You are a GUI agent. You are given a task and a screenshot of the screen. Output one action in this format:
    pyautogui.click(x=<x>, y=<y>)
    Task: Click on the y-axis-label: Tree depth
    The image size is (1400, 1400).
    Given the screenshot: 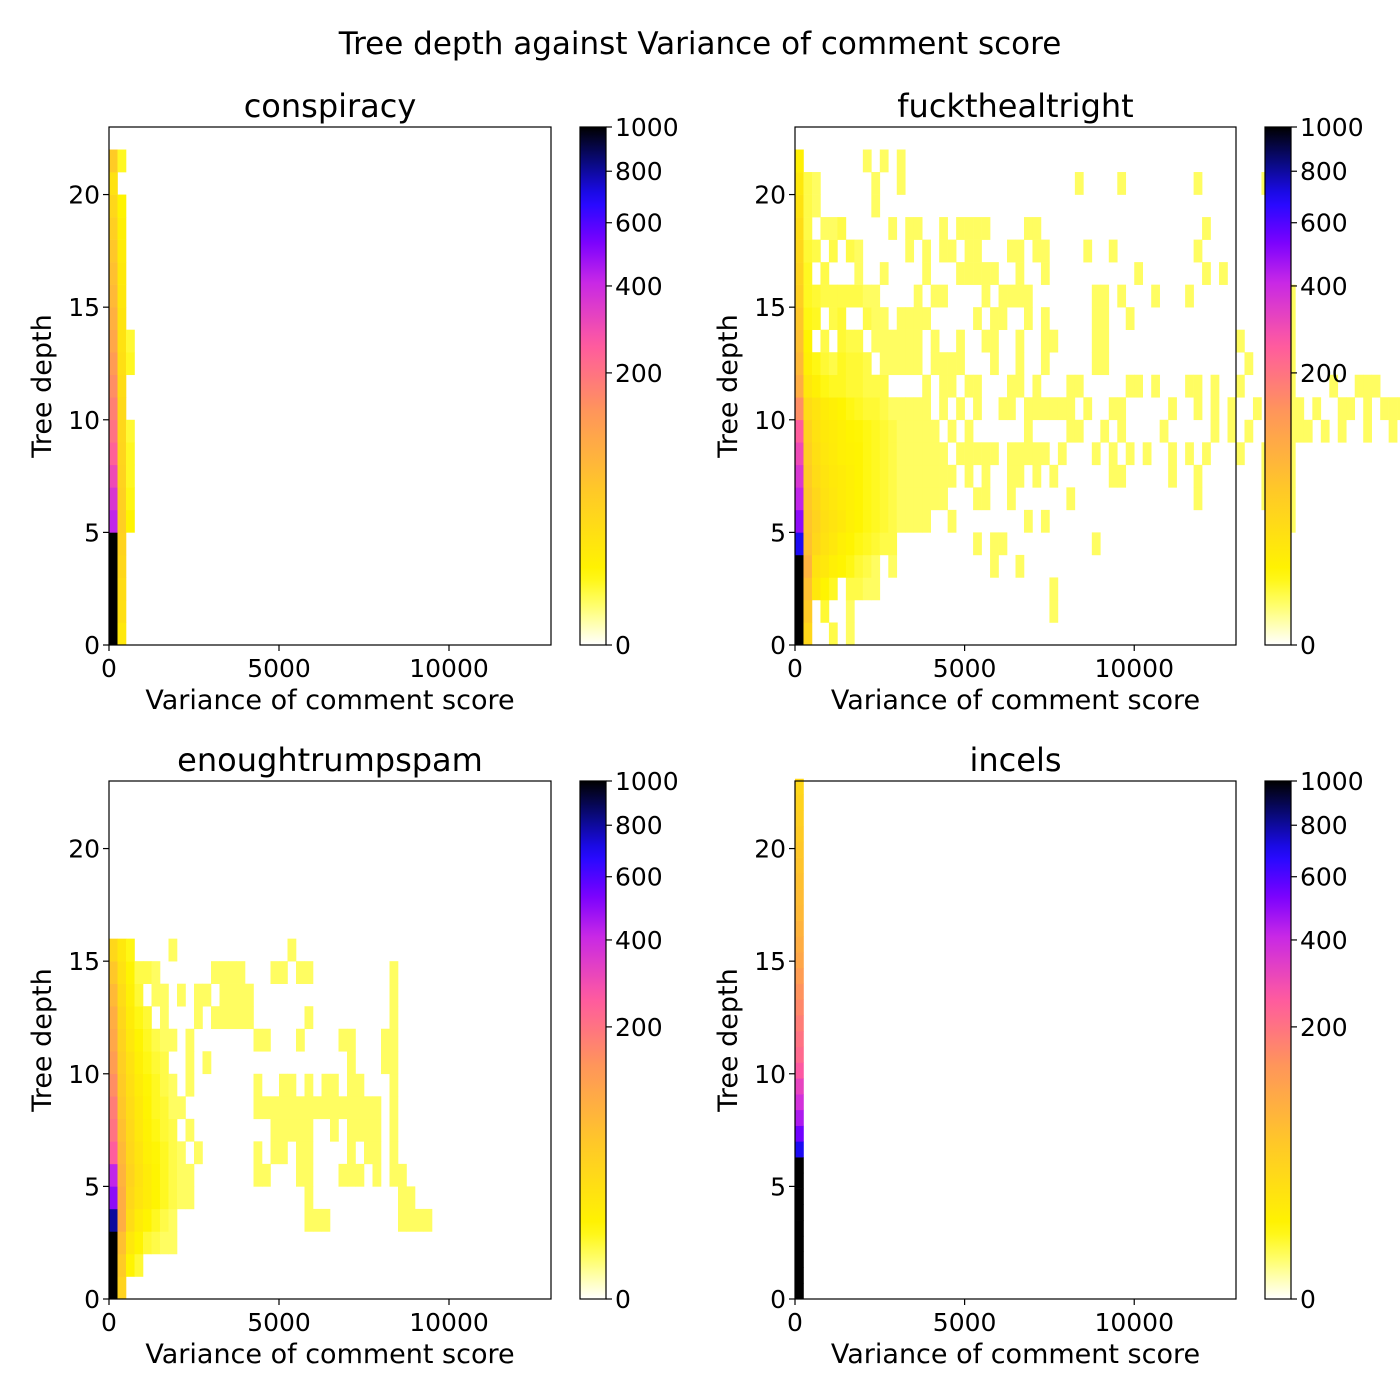 What is the action you would take?
    pyautogui.click(x=728, y=386)
    